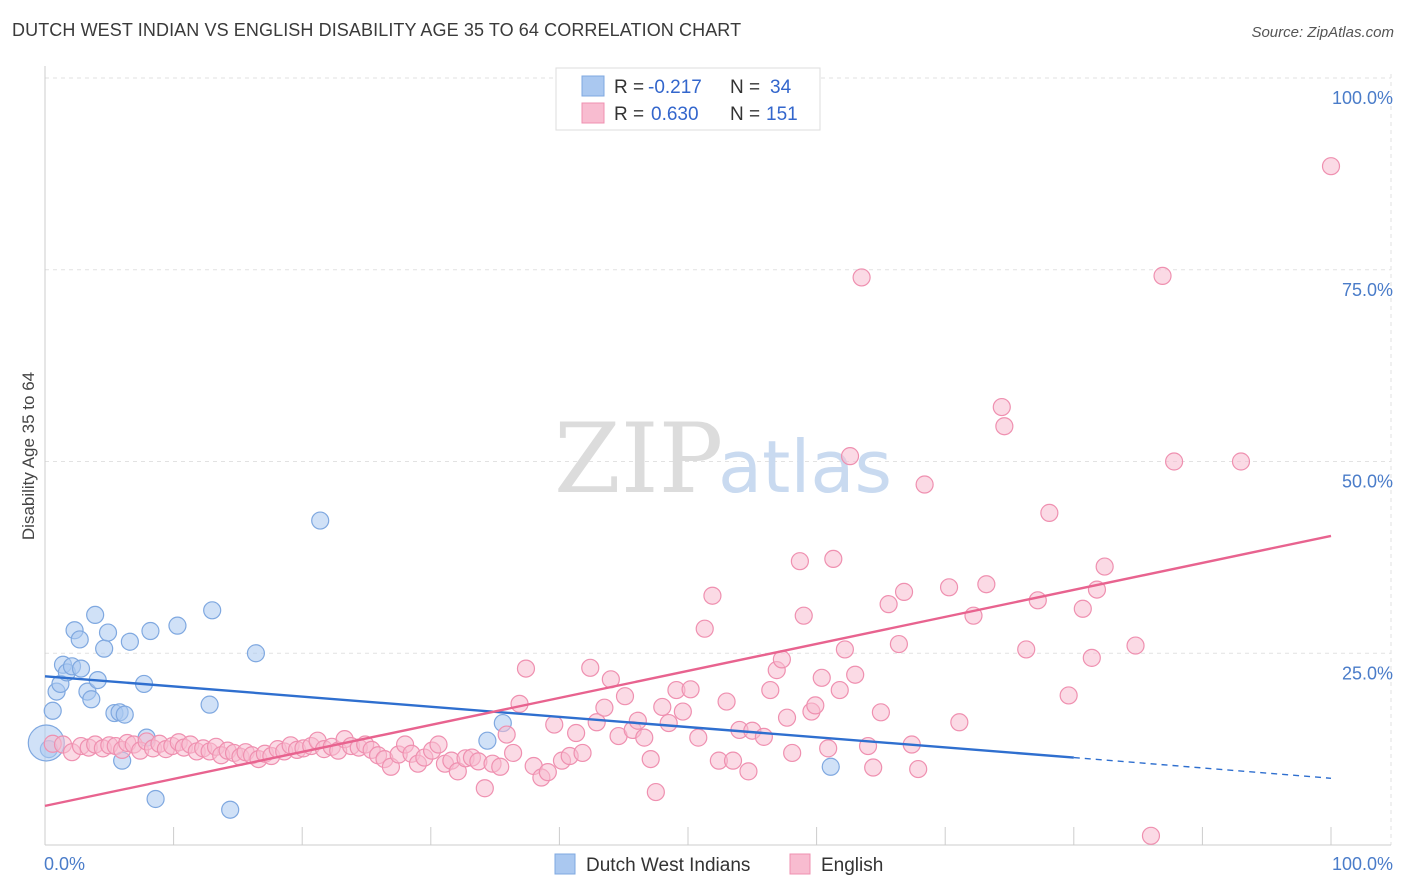  I want to click on watermark-zip: ZIP, so click(638, 459).